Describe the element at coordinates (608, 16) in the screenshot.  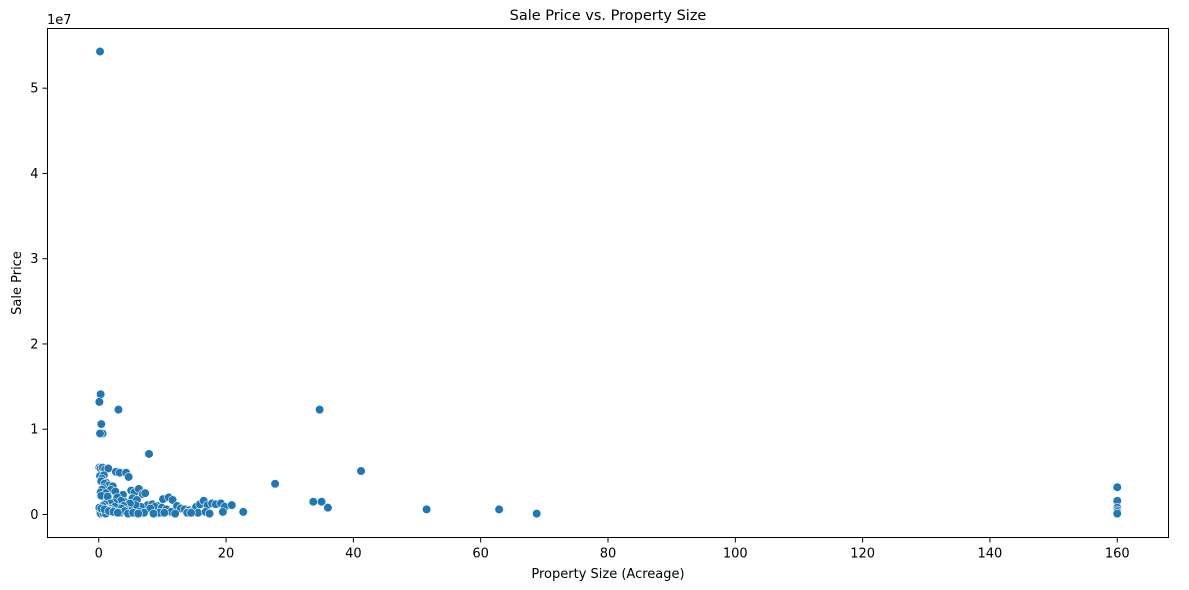
I see `chart-title: Sale Price vs. Property Size` at that location.